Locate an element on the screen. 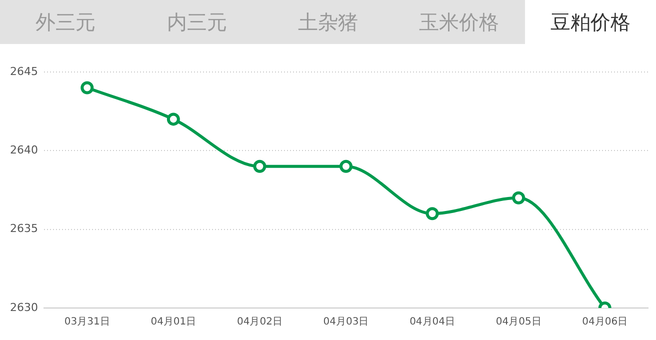 The height and width of the screenshot is (340, 656). y-tick-label: 2645 is located at coordinates (24, 71).